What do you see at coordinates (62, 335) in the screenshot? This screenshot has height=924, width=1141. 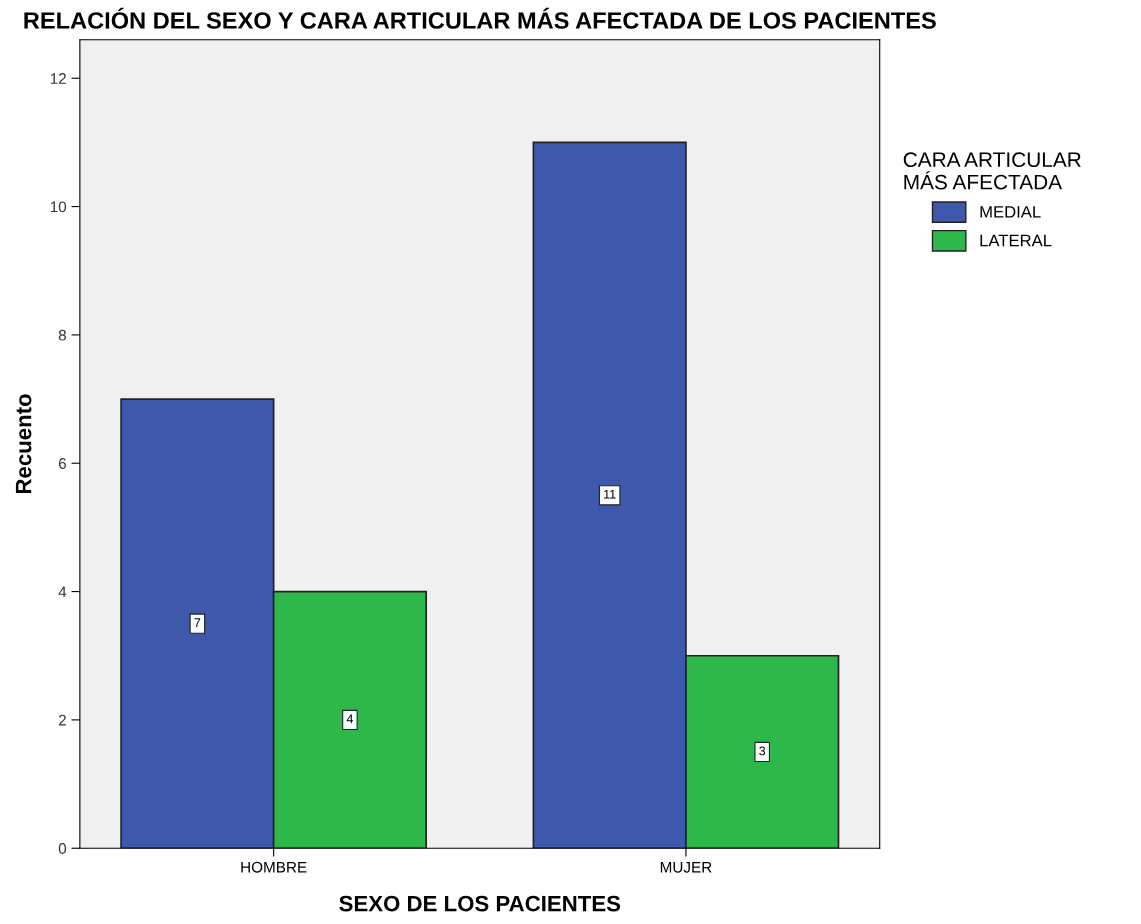 I see `y-tick-label: 8` at bounding box center [62, 335].